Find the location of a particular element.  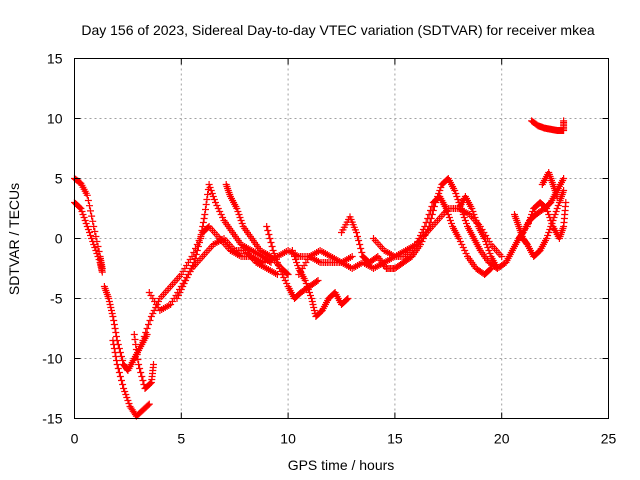

x-tick-label: 10 is located at coordinates (288, 439).